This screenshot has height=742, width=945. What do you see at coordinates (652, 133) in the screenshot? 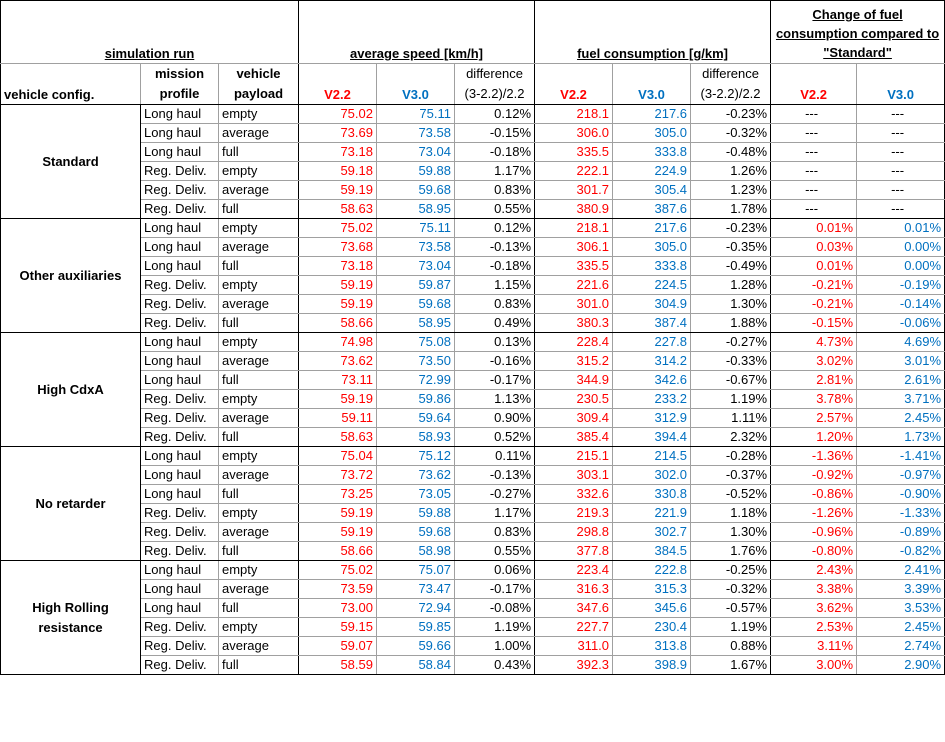
I see `fuel-v30-cell: 305.0` at bounding box center [652, 133].